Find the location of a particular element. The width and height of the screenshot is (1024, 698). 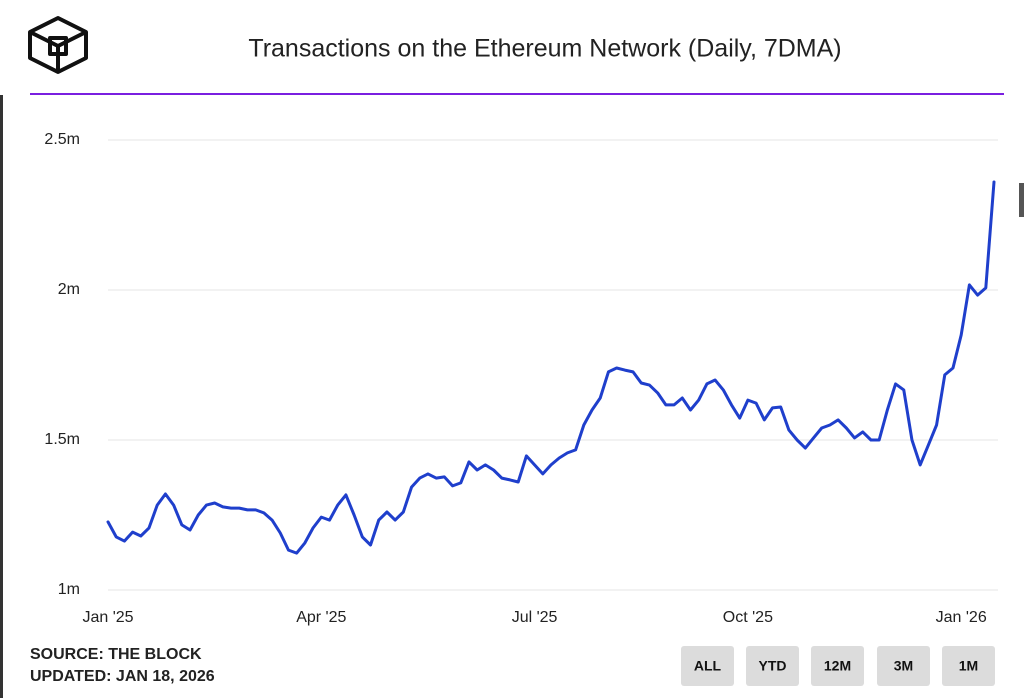

range-button-label: ALL is located at coordinates (708, 666).